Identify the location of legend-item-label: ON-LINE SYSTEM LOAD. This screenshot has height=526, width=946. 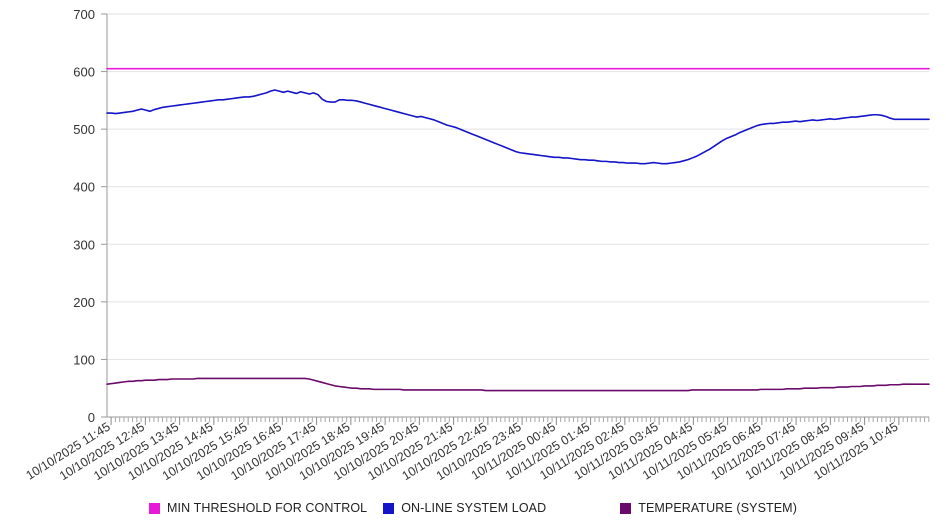
(474, 508).